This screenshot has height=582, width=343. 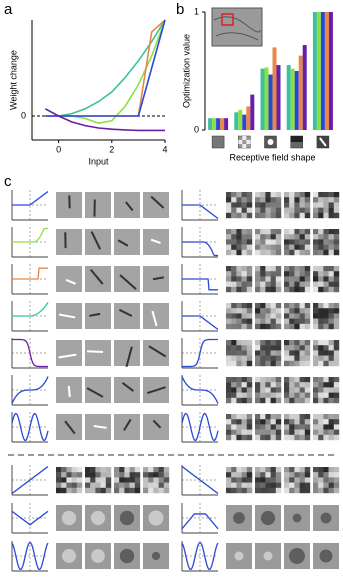 What do you see at coordinates (244, 138) in the screenshot?
I see `icon-part` at bounding box center [244, 138].